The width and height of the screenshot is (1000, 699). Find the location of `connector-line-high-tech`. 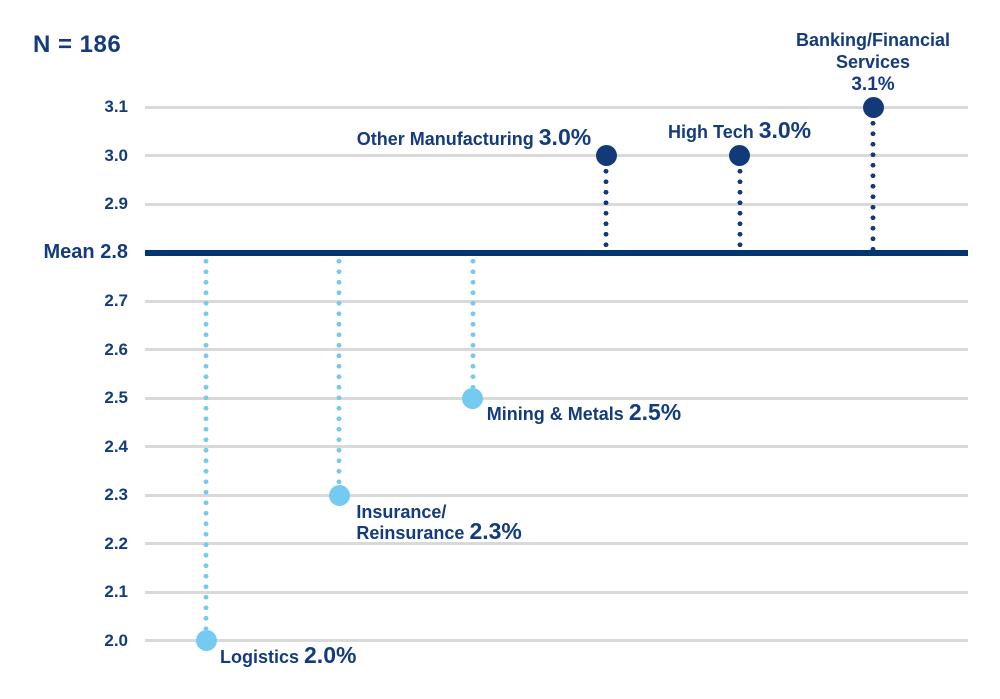

connector-line-high-tech is located at coordinates (739, 208).